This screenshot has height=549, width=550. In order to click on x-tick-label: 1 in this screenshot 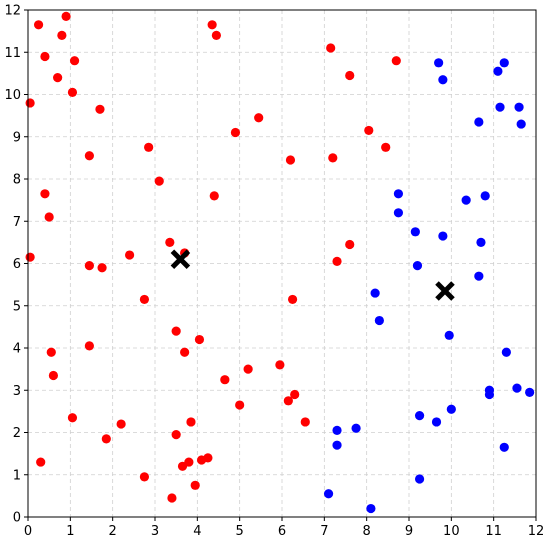, I will do `click(70, 531)`.